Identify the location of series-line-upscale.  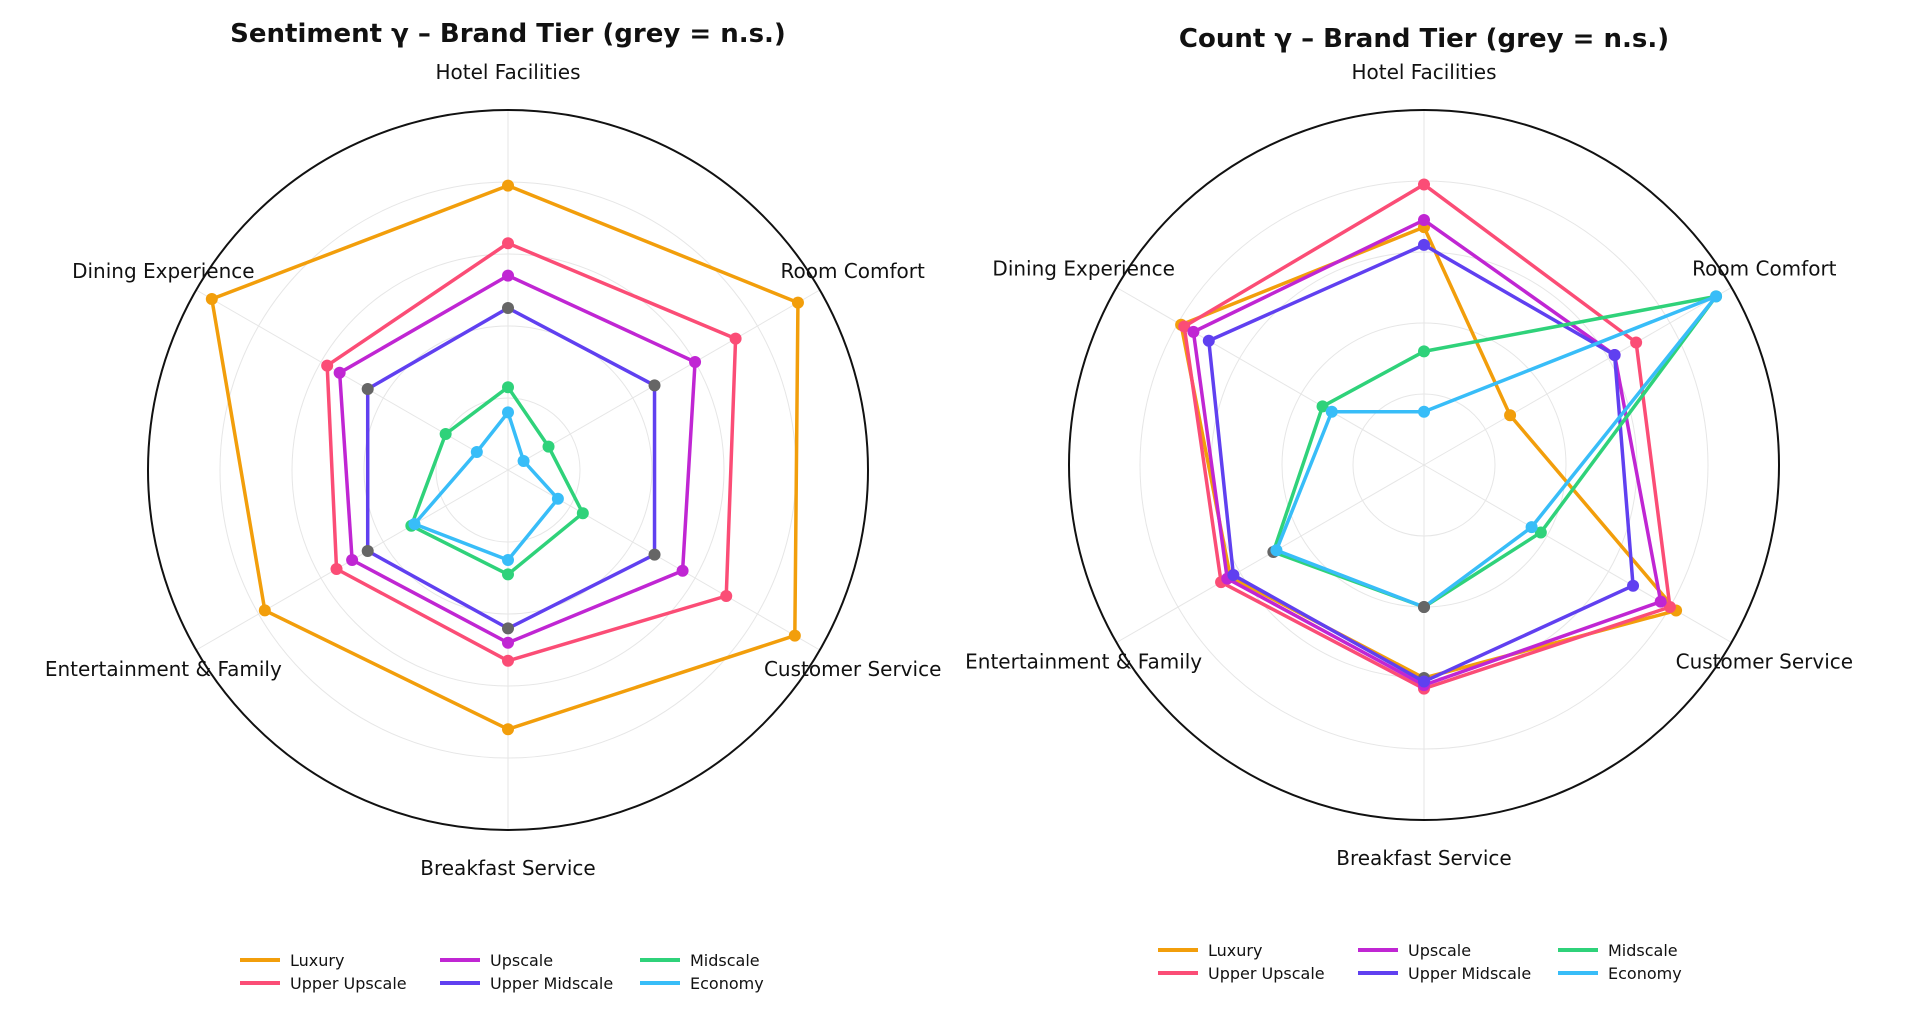
(517, 459).